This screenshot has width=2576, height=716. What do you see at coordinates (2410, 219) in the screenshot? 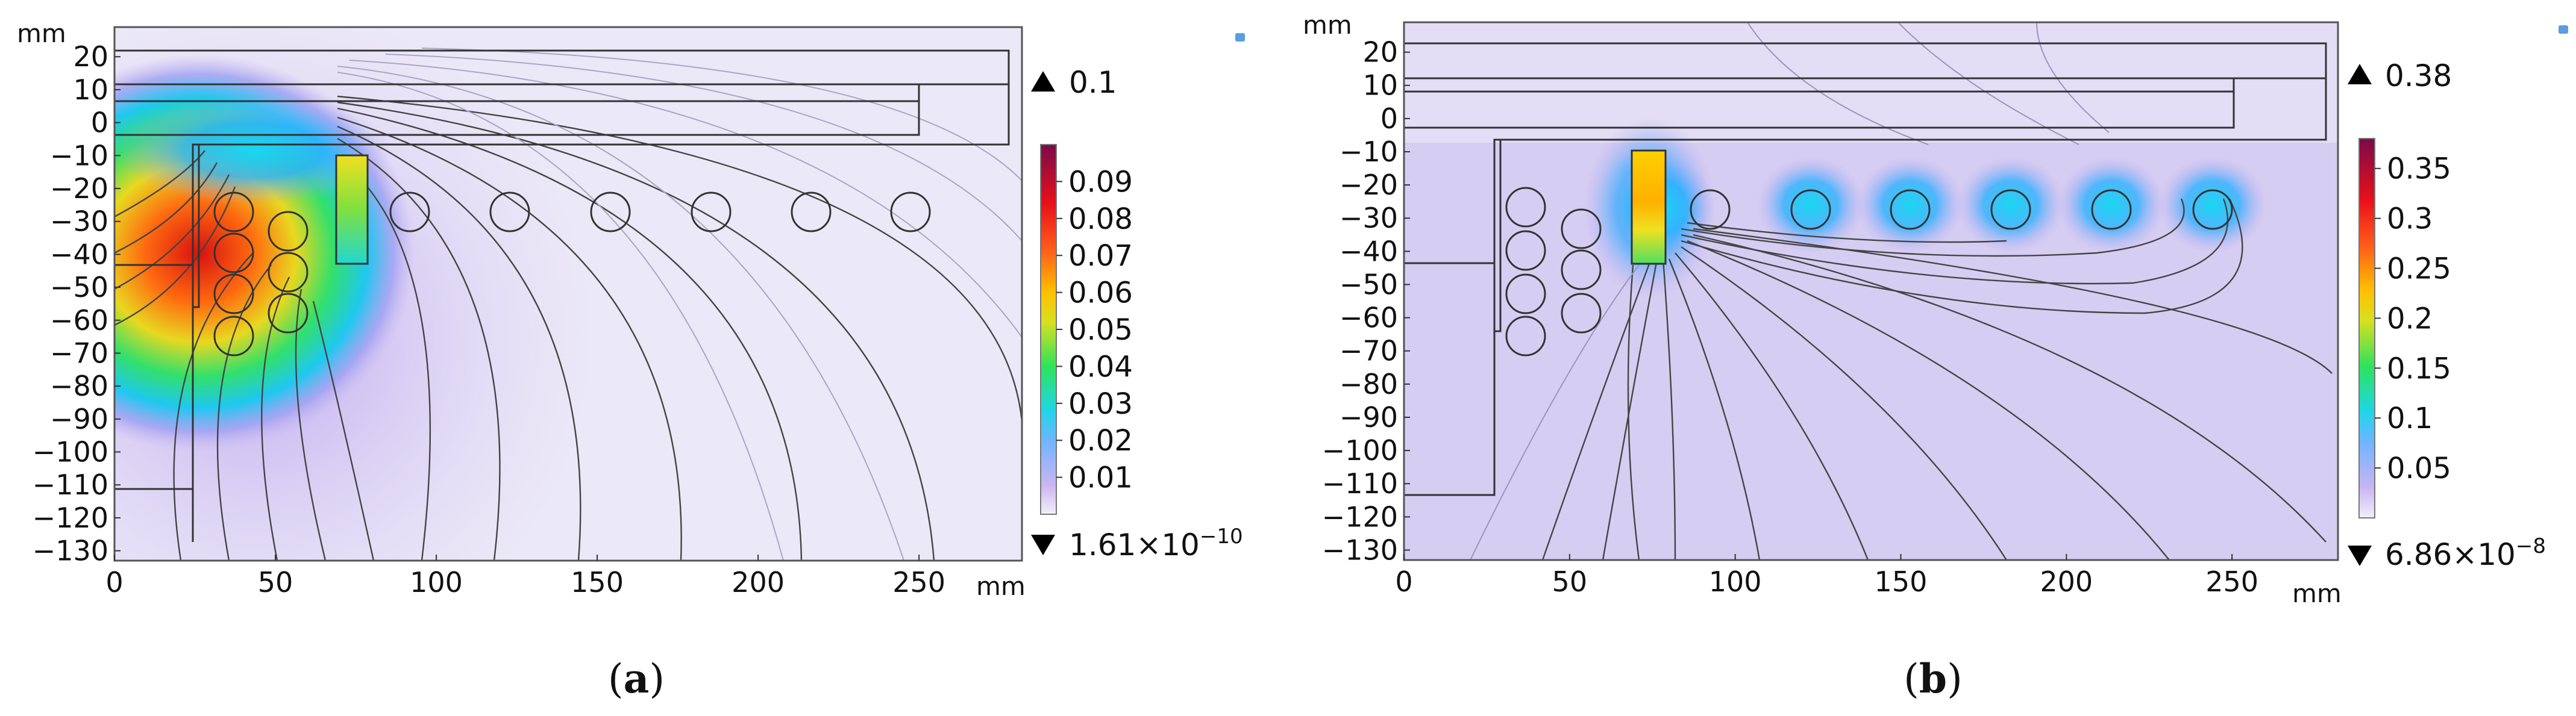
I see `colorbar-tick-label: 0.3` at bounding box center [2410, 219].